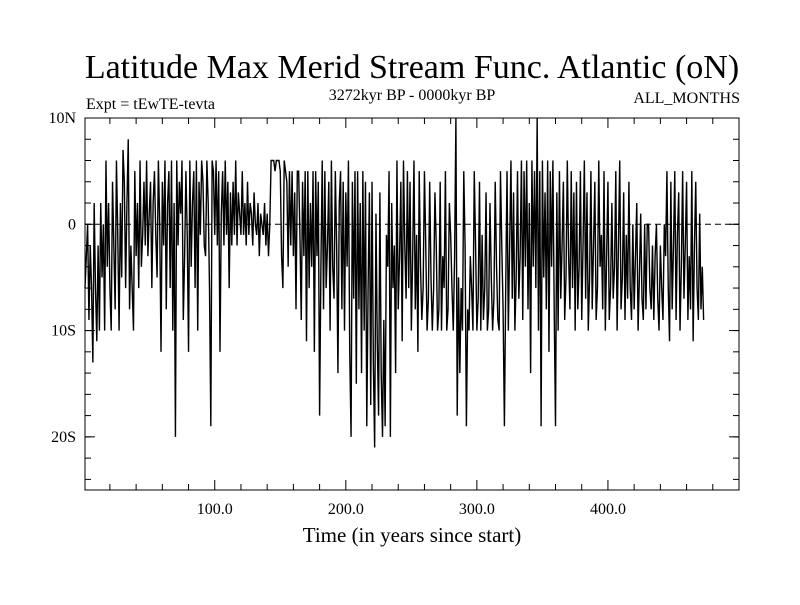  What do you see at coordinates (686, 98) in the screenshot?
I see `chart-subtitle-right: ALL_MONTHS` at bounding box center [686, 98].